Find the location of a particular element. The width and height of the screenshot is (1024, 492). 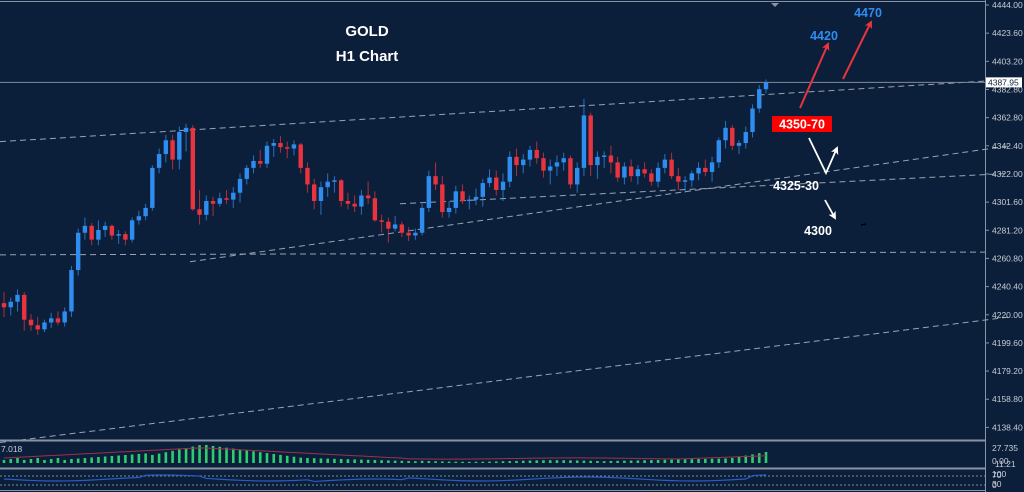

histogram-indicator-pane is located at coordinates (385, 454).